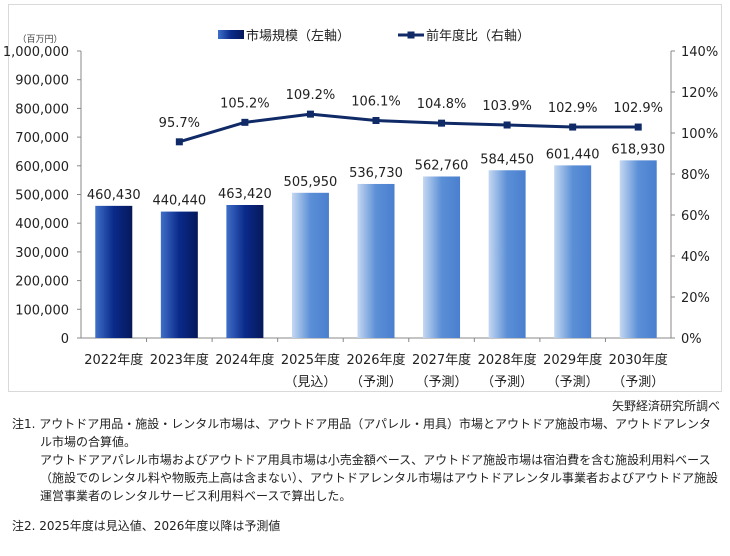 This screenshot has height=556, width=730. Describe the element at coordinates (507, 159) in the screenshot. I see `bar-value-label: 584,450` at that location.